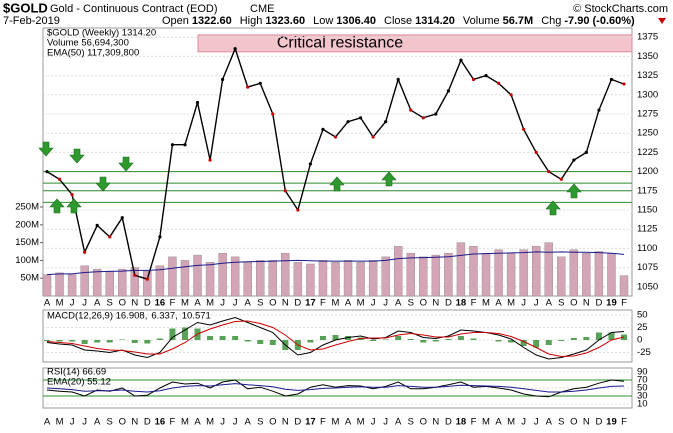 The height and width of the screenshot is (433, 673). What do you see at coordinates (647, 210) in the screenshot?
I see `y-tick-label: 1150` at bounding box center [647, 210].